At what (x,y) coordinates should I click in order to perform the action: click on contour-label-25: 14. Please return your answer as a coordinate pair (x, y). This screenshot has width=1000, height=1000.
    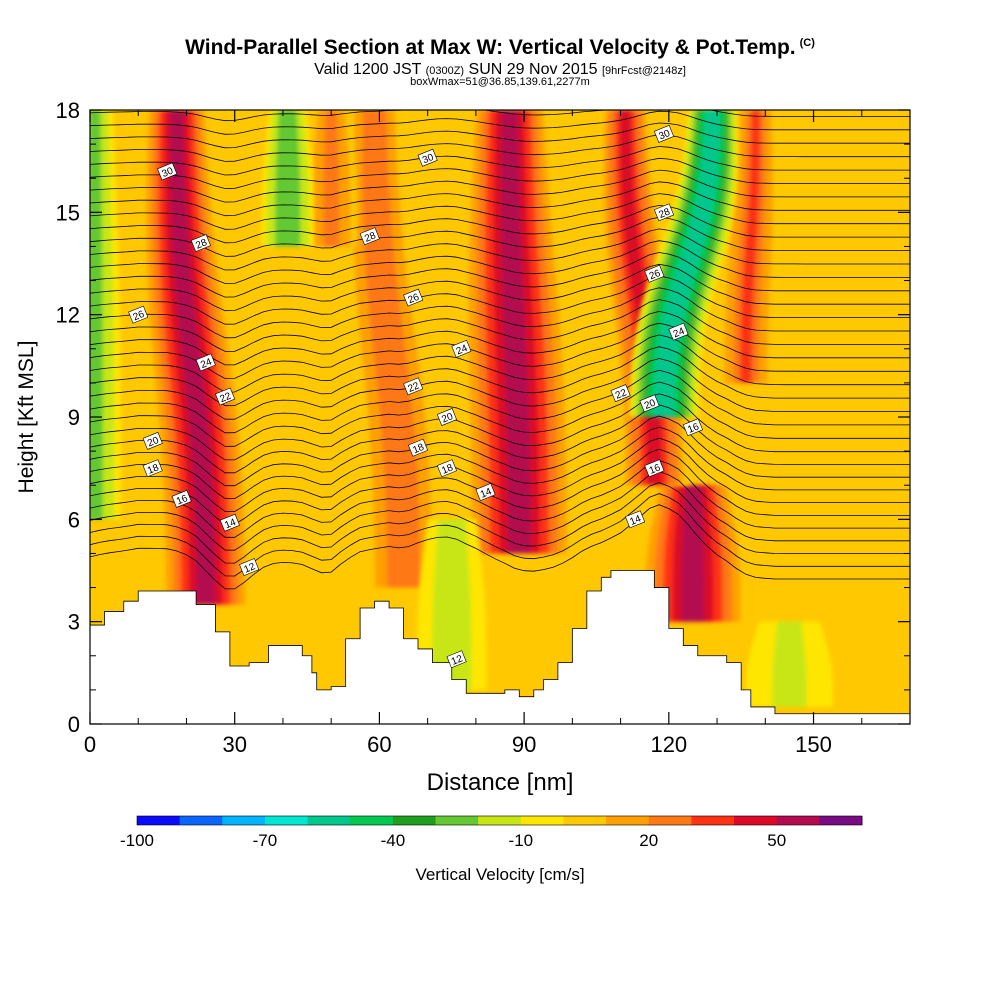
    Looking at the image, I should click on (229, 522).